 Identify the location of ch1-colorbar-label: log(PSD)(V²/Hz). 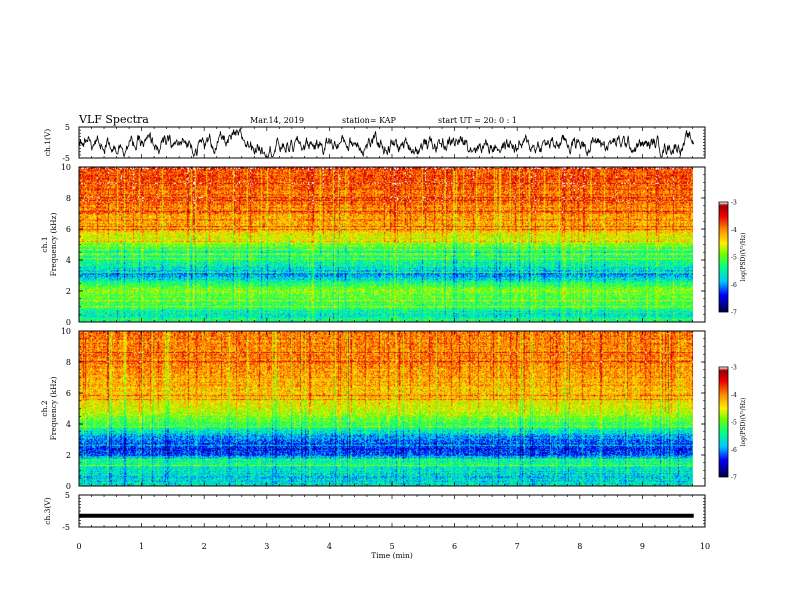
(743, 257).